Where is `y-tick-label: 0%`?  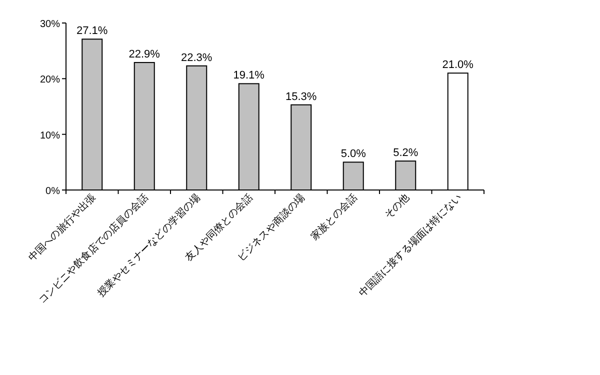
y-tick-label: 0% is located at coordinates (53, 191).